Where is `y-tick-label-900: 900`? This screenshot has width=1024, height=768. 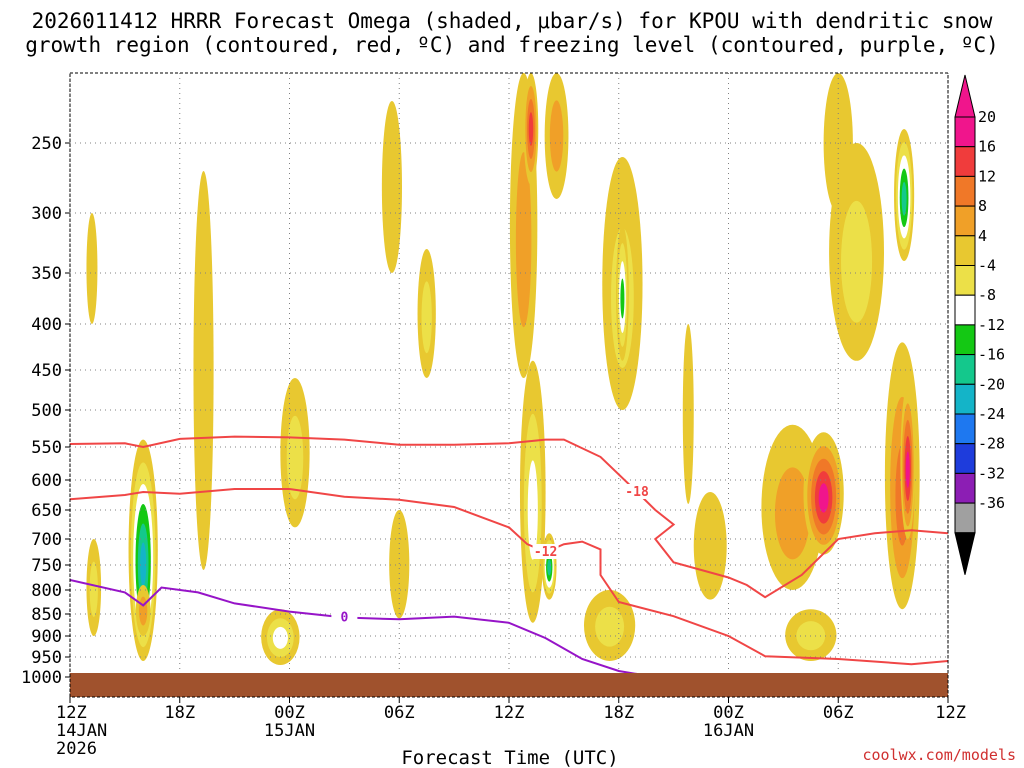 y-tick-label-900: 900 is located at coordinates (46, 637).